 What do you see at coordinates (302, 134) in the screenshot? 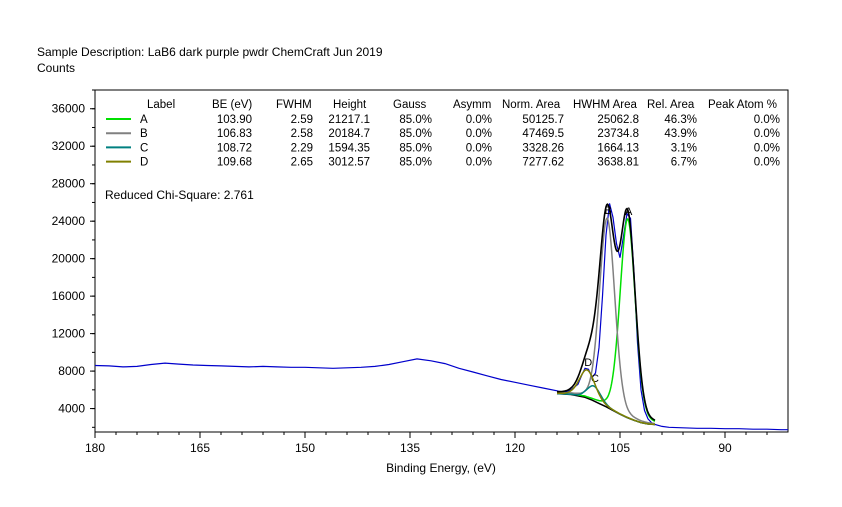
I see `table-cell: 2.58` at bounding box center [302, 134].